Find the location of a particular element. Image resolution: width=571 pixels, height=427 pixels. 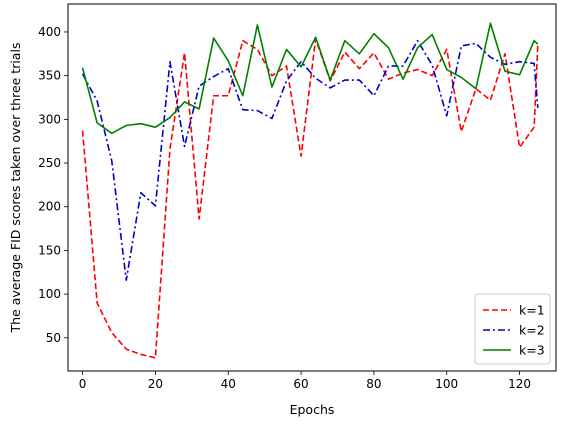

x-tick-label: 60 is located at coordinates (300, 384).